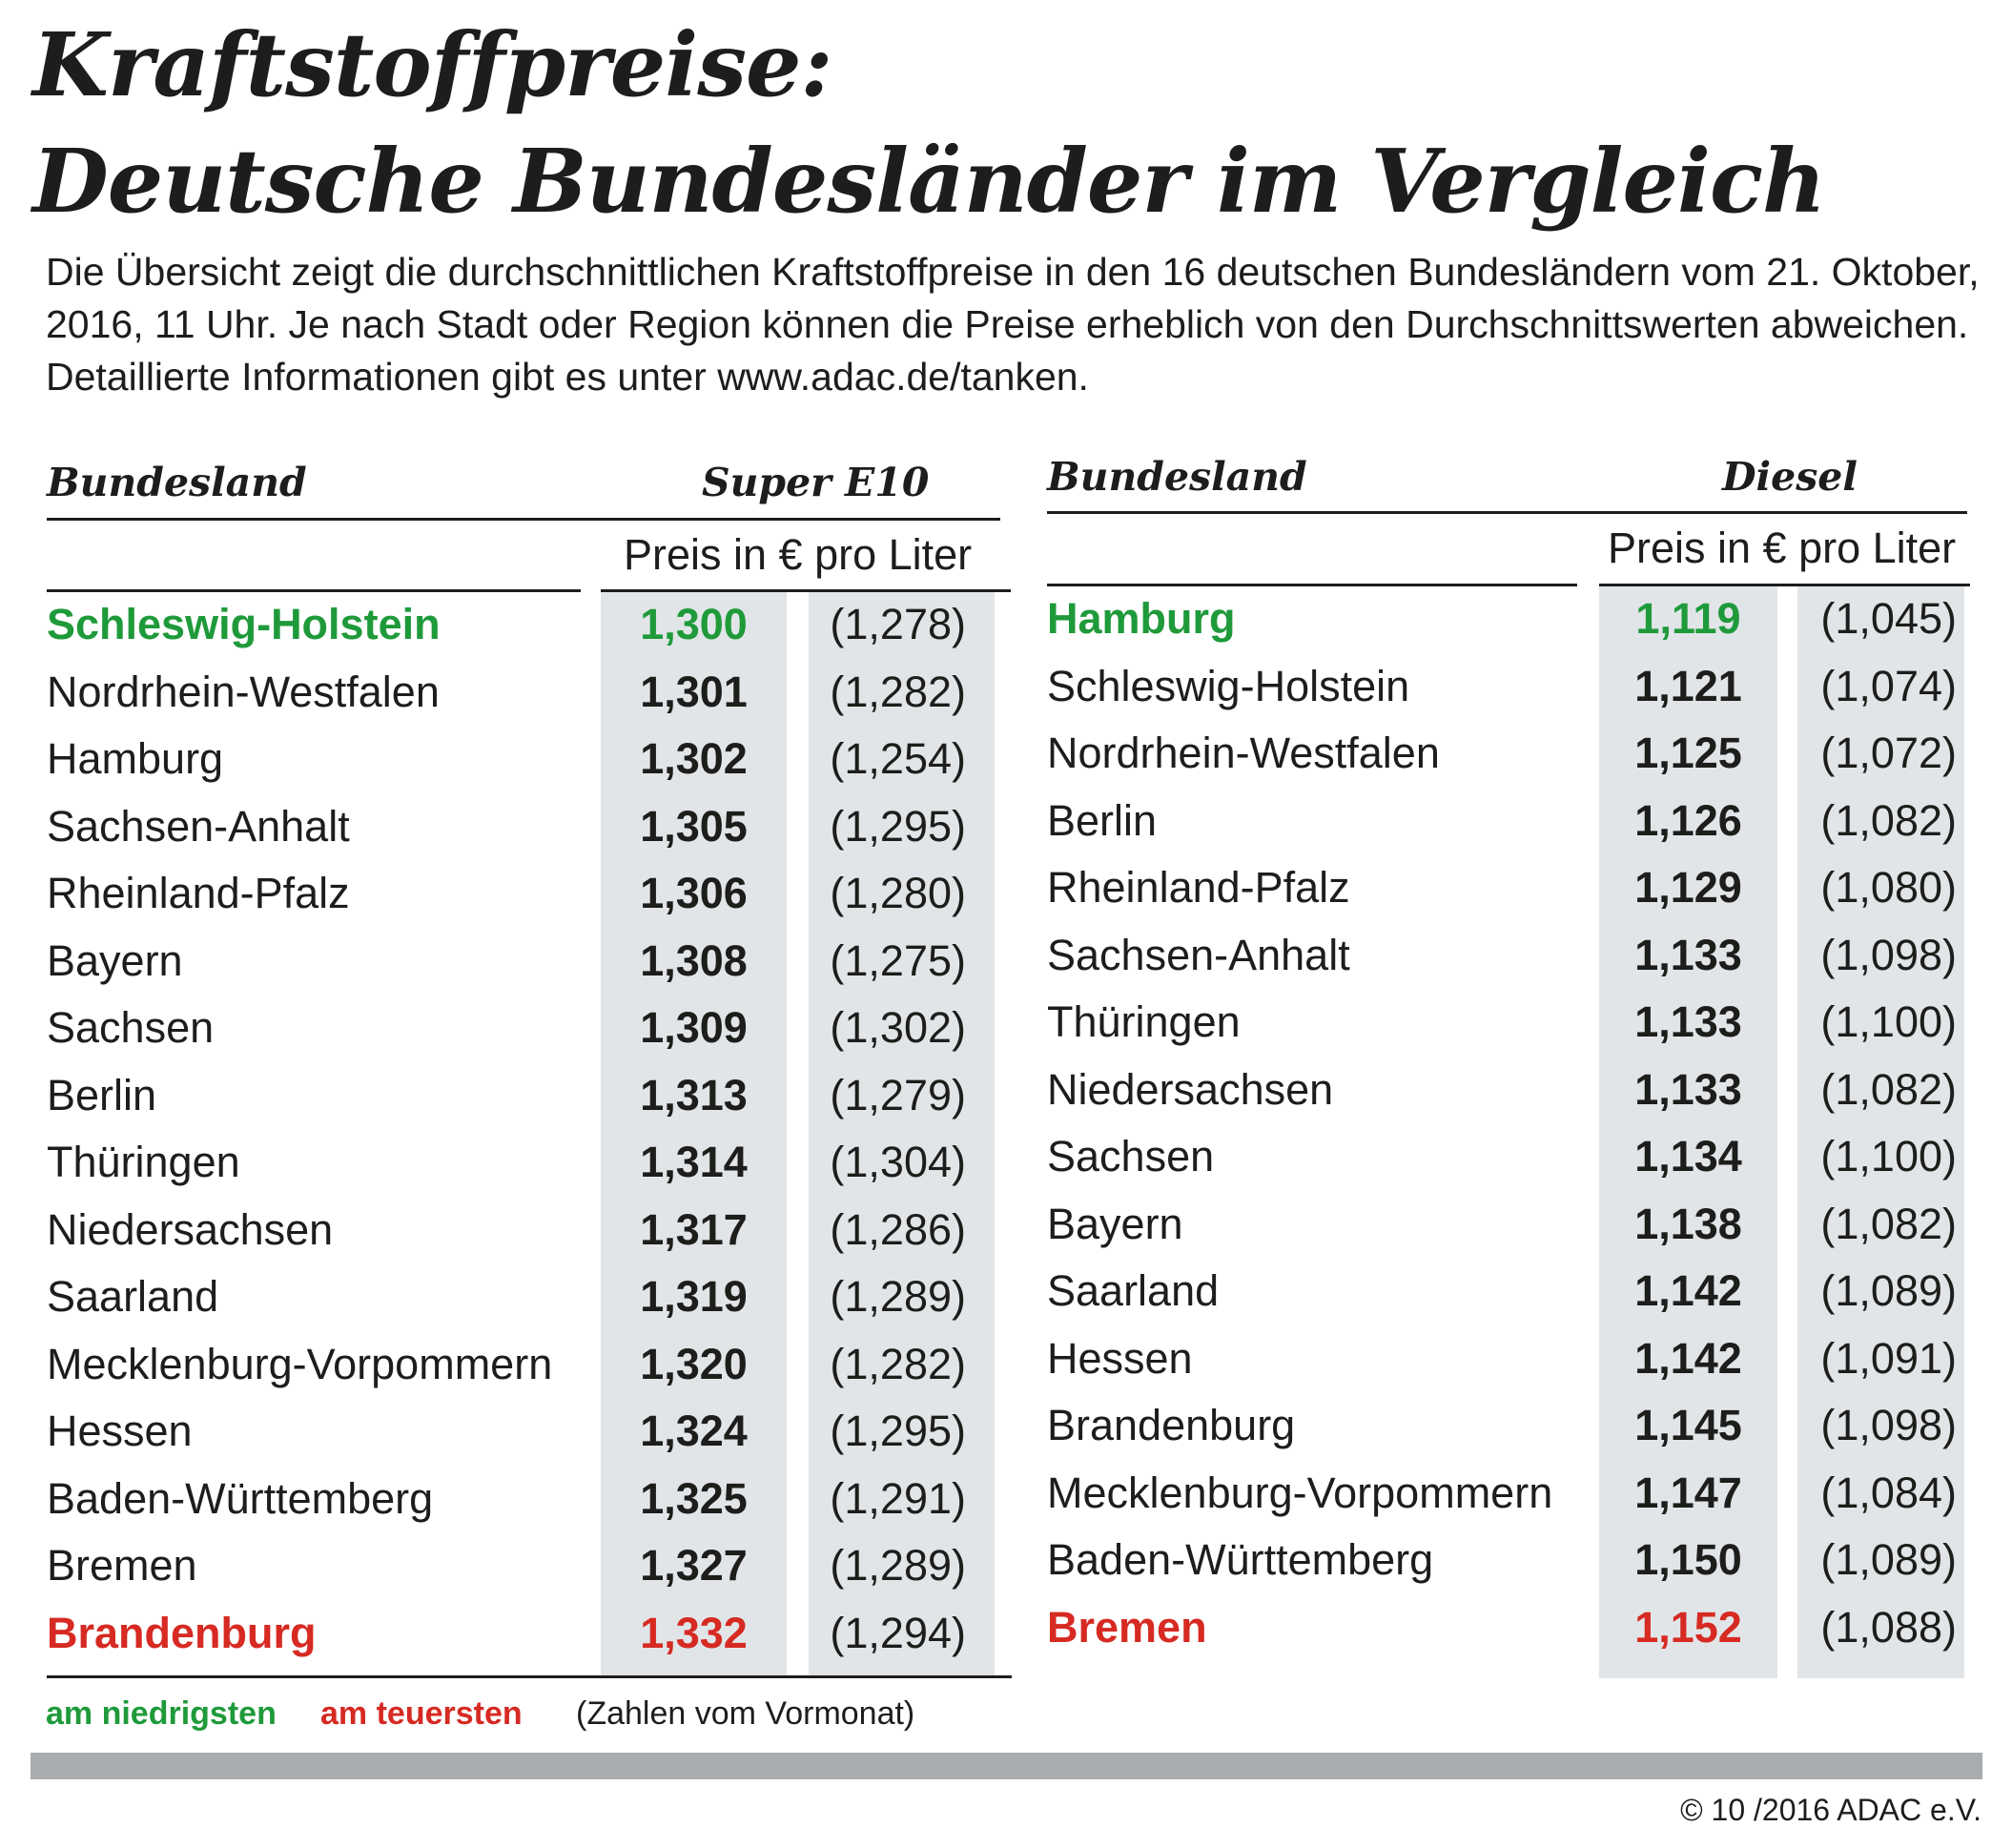 The height and width of the screenshot is (1848, 2012). Describe the element at coordinates (898, 1498) in the screenshot. I see `previous-month-price: (1,291)` at that location.